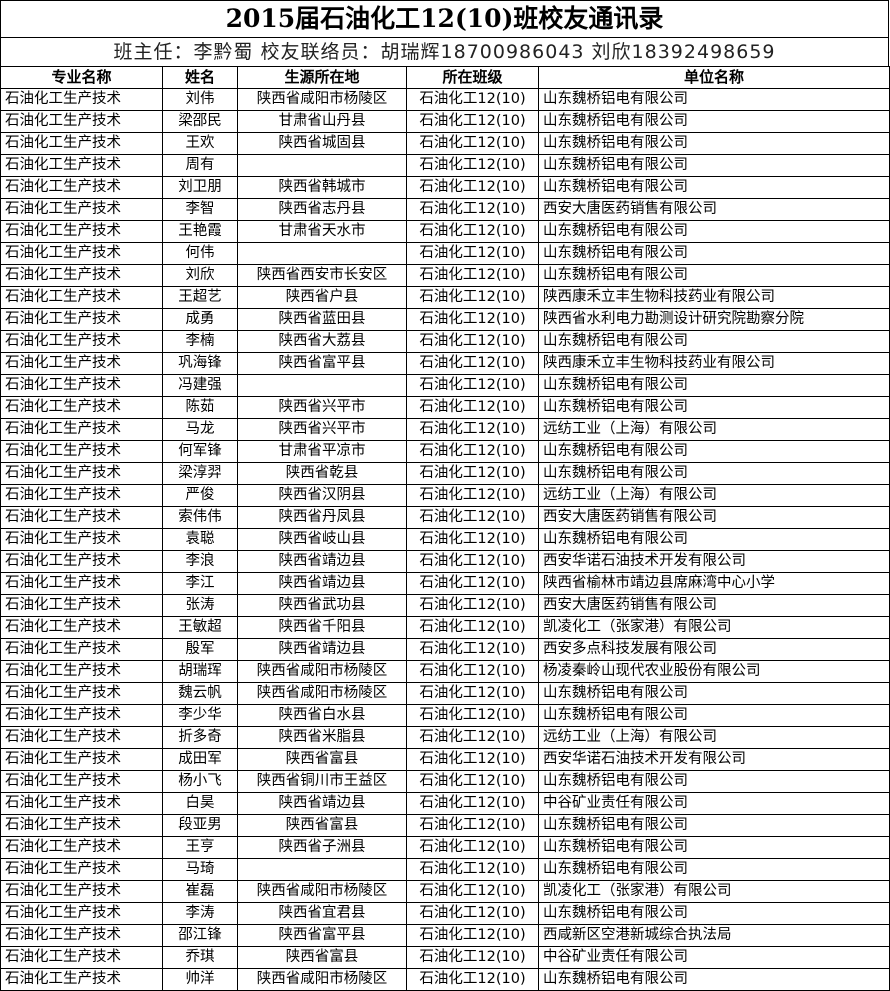 The height and width of the screenshot is (991, 890). I want to click on table-row: 石油化工生产技术 王敏超 陕西省千阳县 石油化工12(10) 凯凌化工（张家港）有限公司, so click(445, 627).